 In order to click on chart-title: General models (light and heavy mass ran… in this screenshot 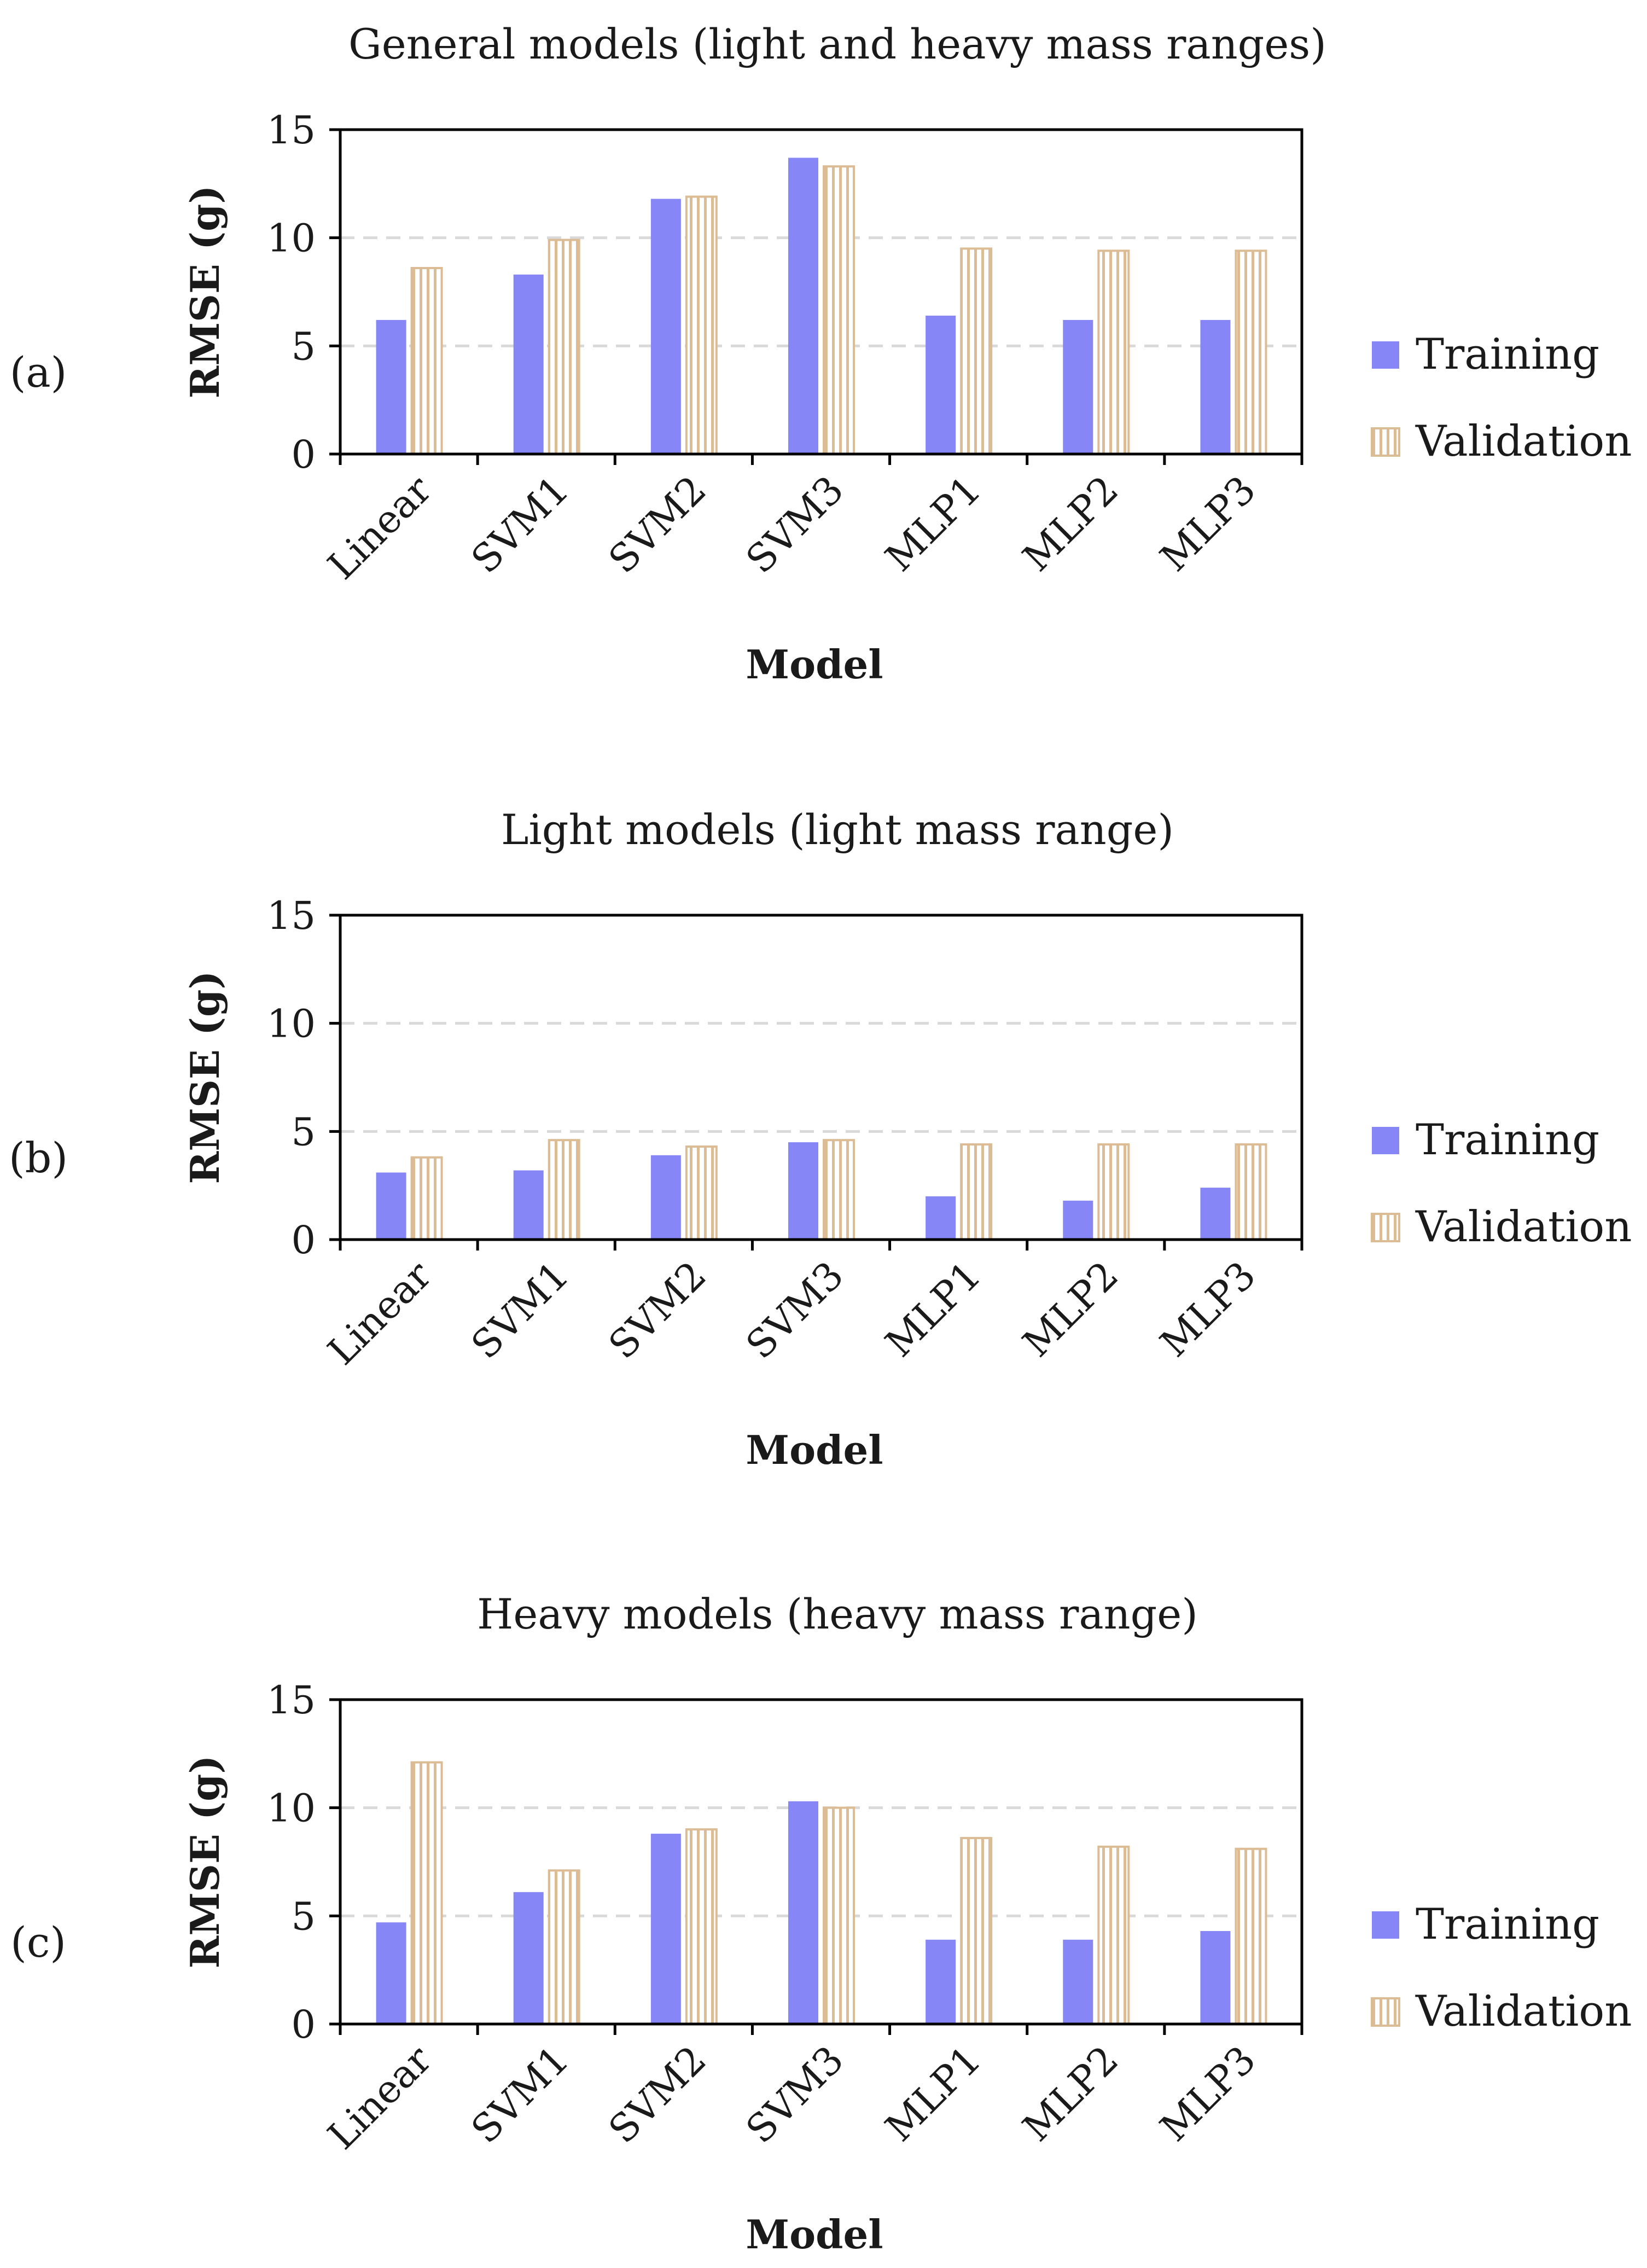, I will do `click(837, 44)`.